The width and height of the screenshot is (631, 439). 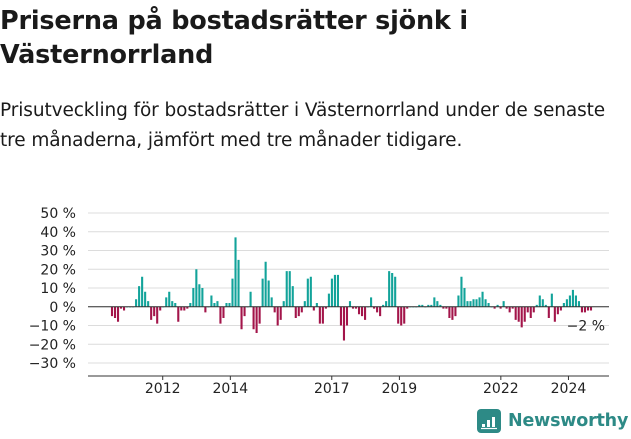 What do you see at coordinates (58, 289) in the screenshot?
I see `y-tick-label: 10 %` at bounding box center [58, 289].